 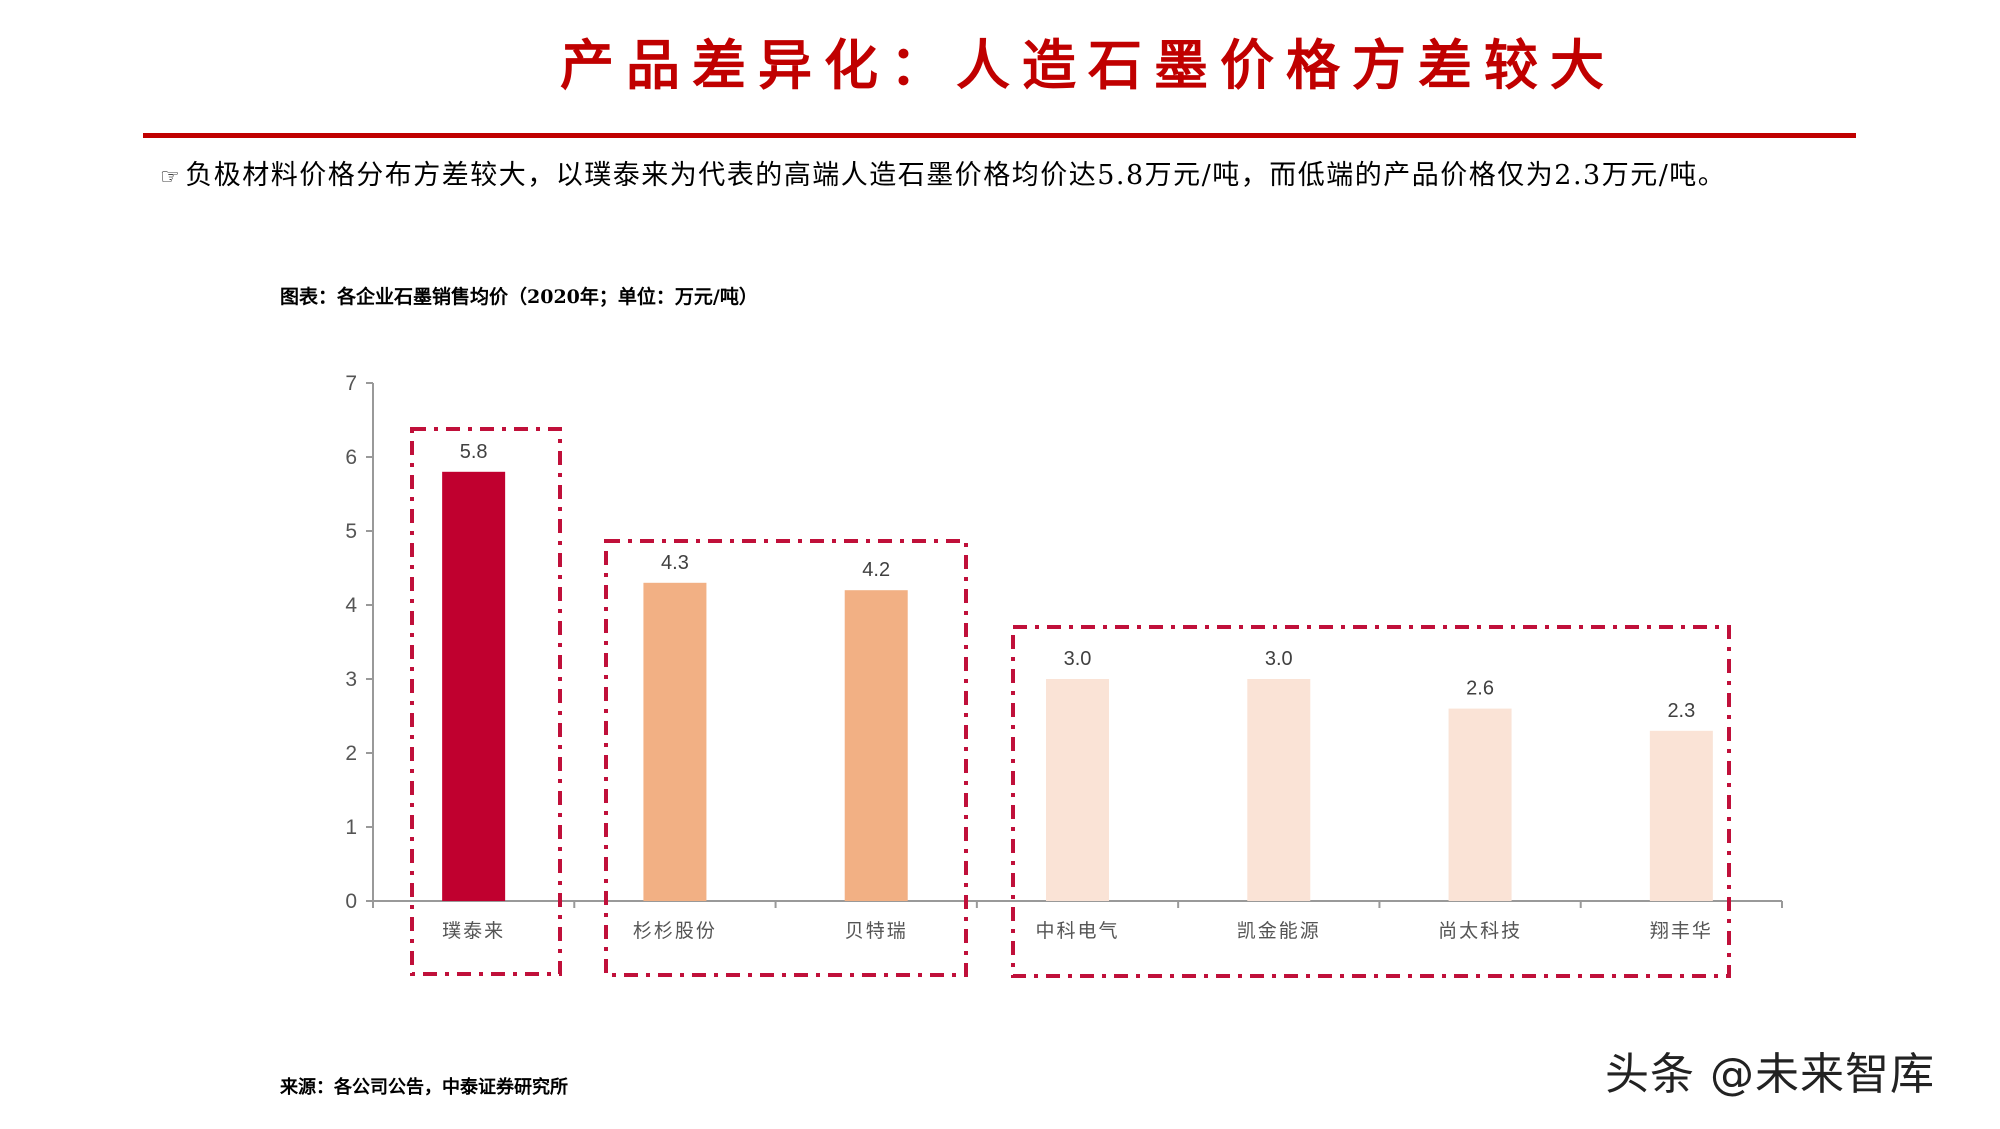 I want to click on category-label: 翔丰华, so click(x=1681, y=931).